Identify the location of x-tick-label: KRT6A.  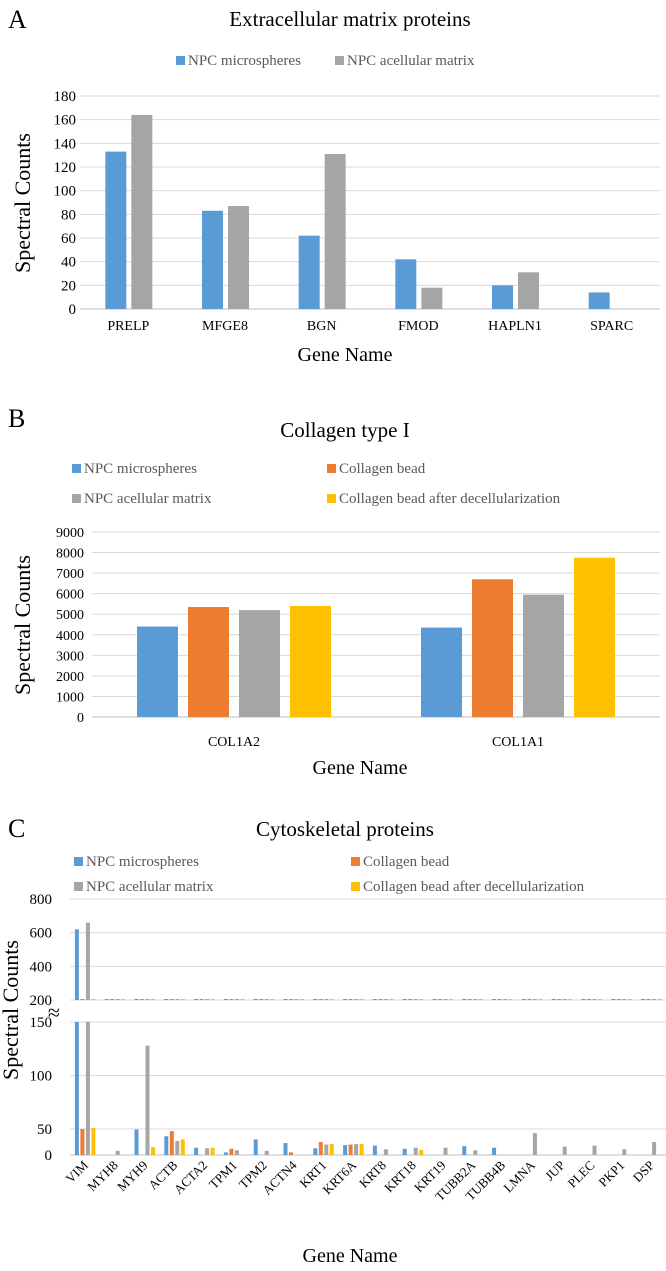
(340, 1177).